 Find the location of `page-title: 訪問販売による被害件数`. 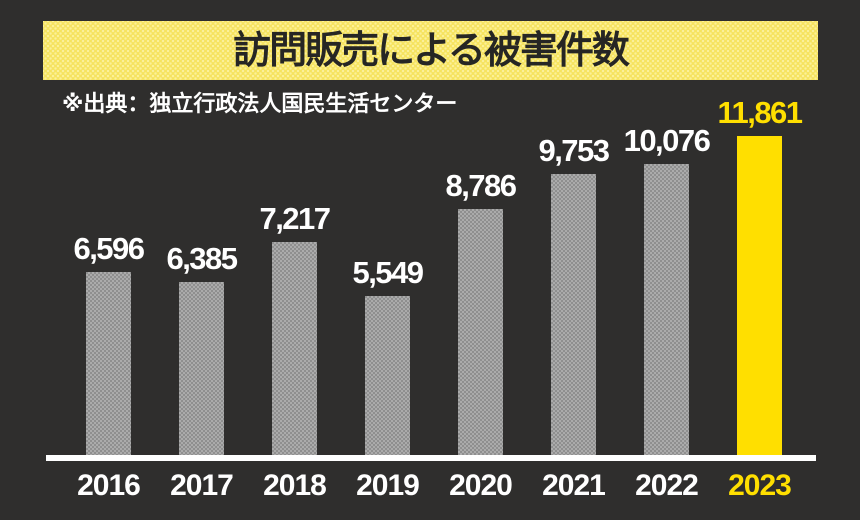

page-title: 訪問販売による被害件数 is located at coordinates (431, 50).